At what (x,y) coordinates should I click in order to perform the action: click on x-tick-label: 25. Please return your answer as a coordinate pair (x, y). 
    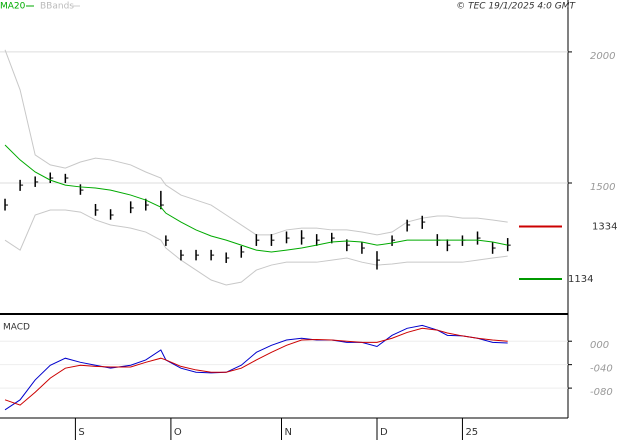
    Looking at the image, I should click on (471, 432).